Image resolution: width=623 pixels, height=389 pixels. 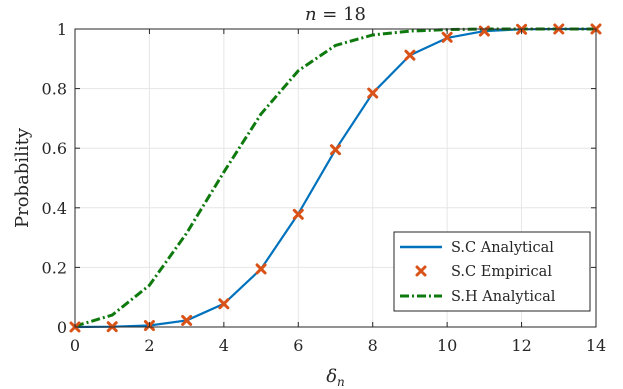 What do you see at coordinates (54, 267) in the screenshot?
I see `y-tick-label: 0.2` at bounding box center [54, 267].